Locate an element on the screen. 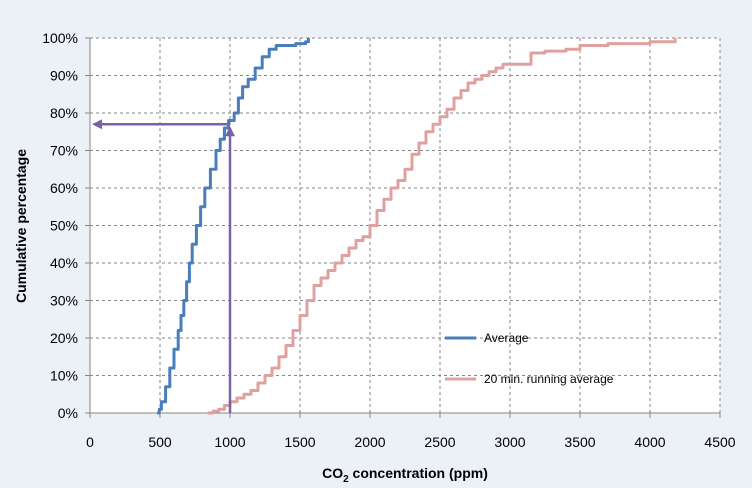  y-tick-label: 80% is located at coordinates (64, 113).